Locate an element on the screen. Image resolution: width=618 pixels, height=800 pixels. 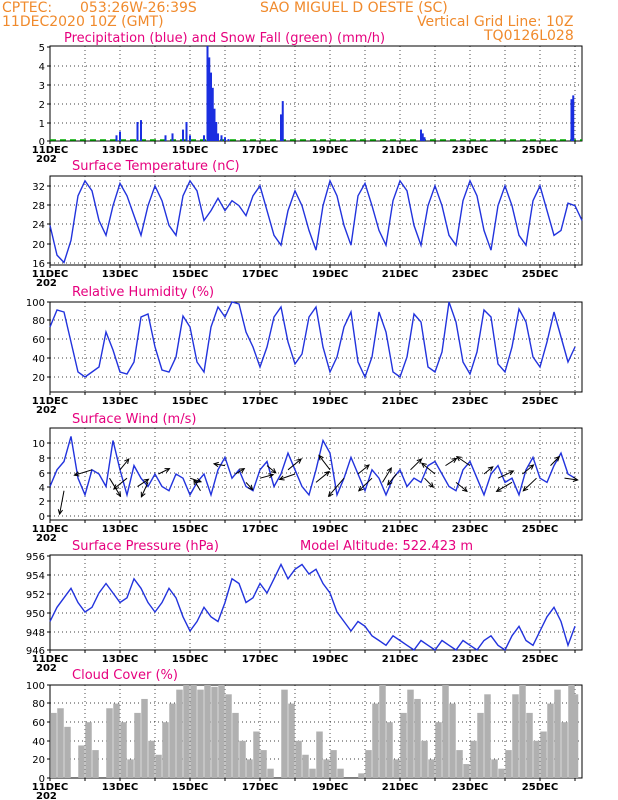
y-tick-label: 0 is located at coordinates (42, 142).